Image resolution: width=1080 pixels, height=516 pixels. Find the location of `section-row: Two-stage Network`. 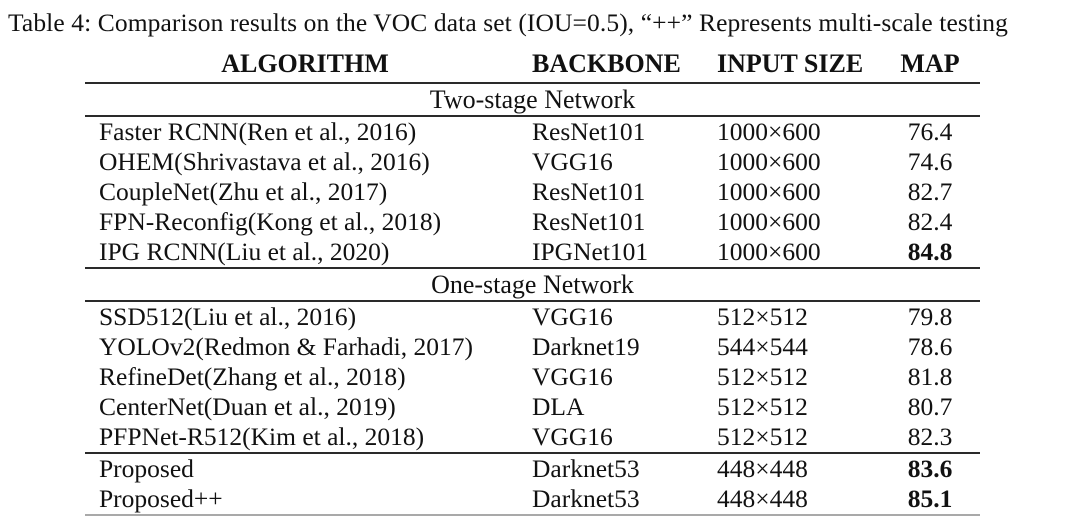

section-row: Two-stage Network is located at coordinates (532, 99).